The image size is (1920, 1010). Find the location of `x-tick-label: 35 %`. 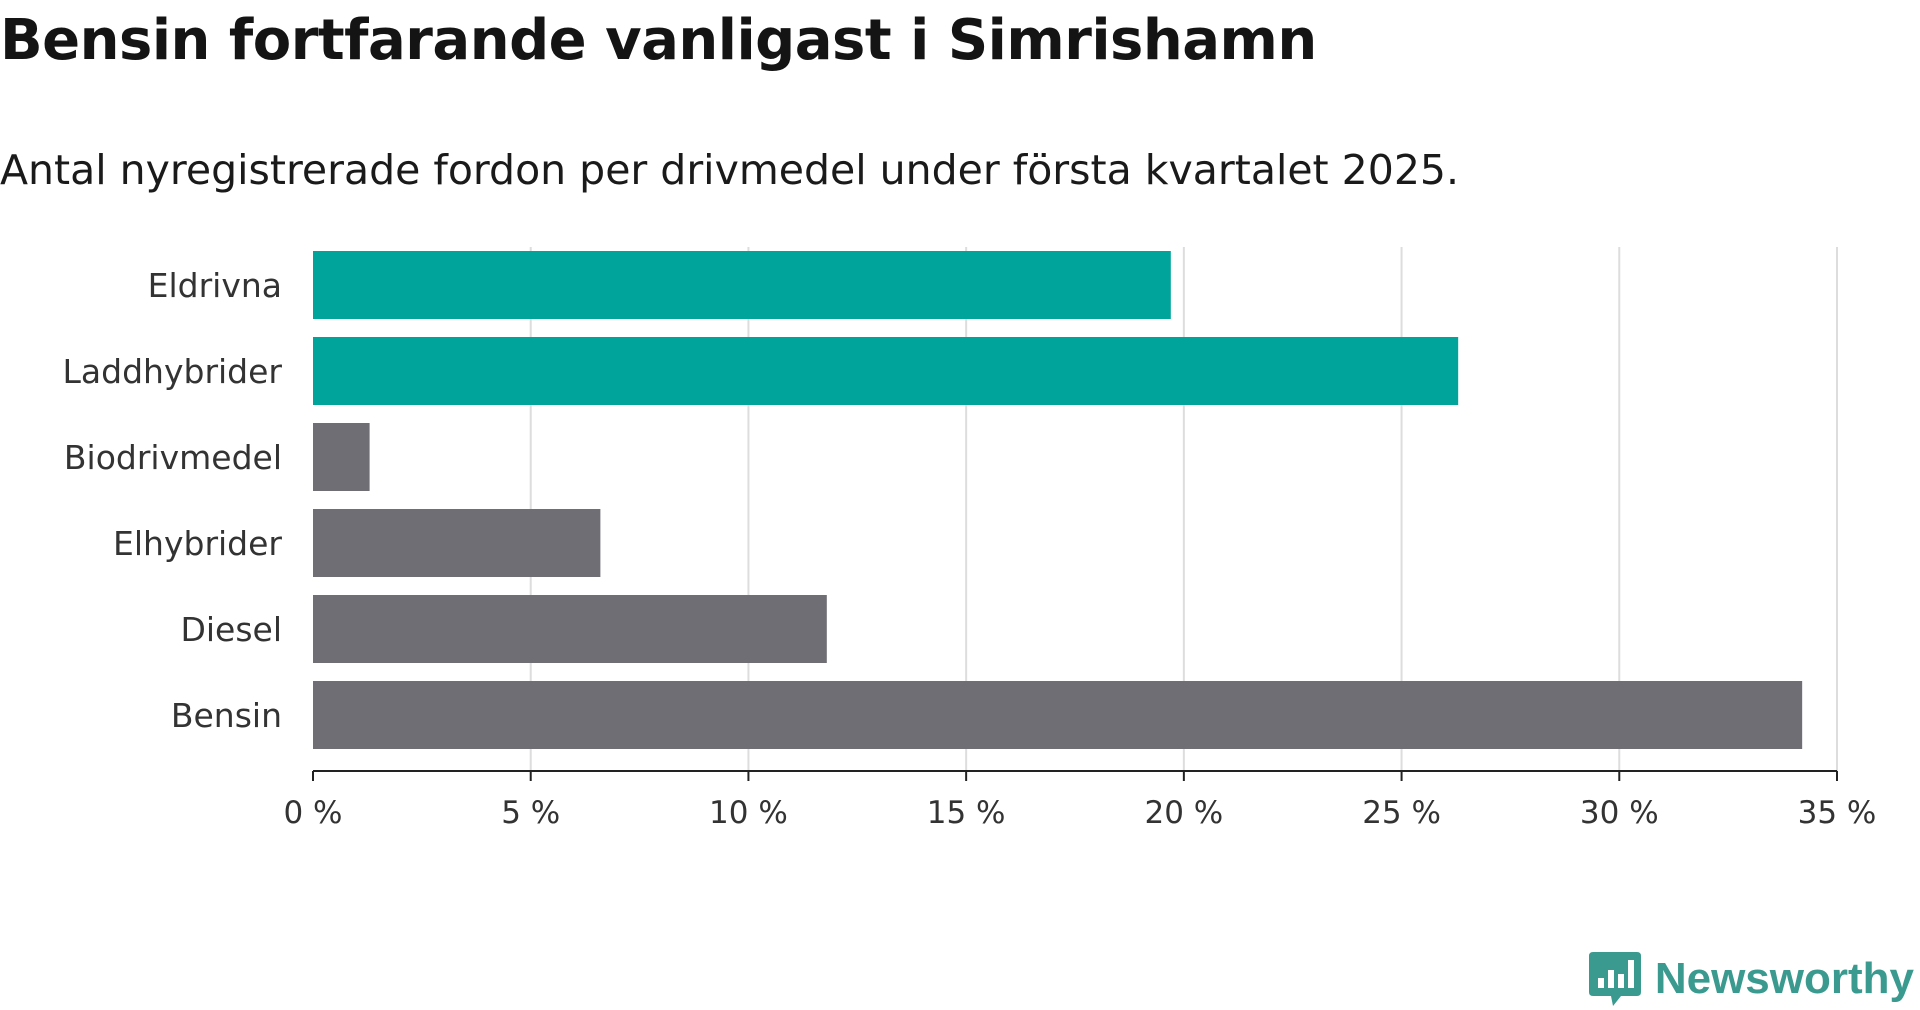

x-tick-label: 35 % is located at coordinates (1837, 813).